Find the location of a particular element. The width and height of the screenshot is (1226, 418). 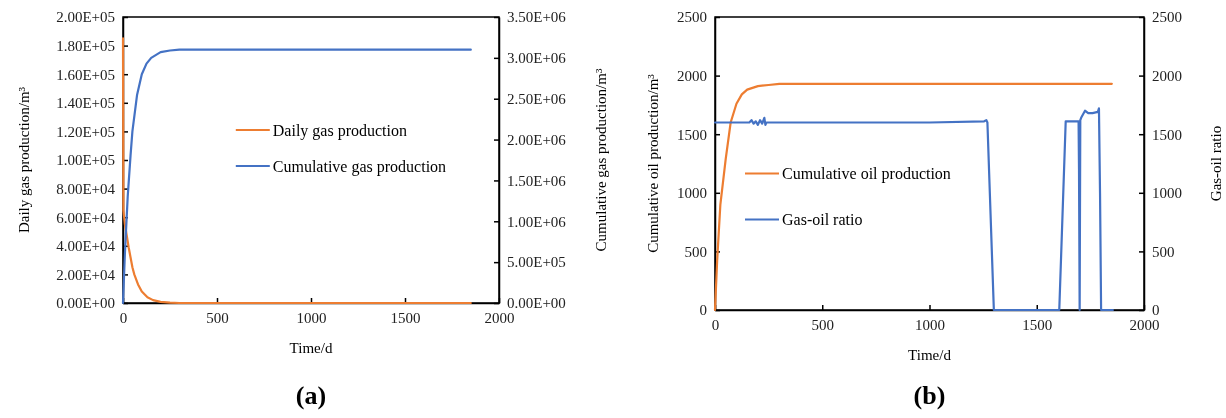

y-tick-label: 1.00E+05 is located at coordinates (85, 160).